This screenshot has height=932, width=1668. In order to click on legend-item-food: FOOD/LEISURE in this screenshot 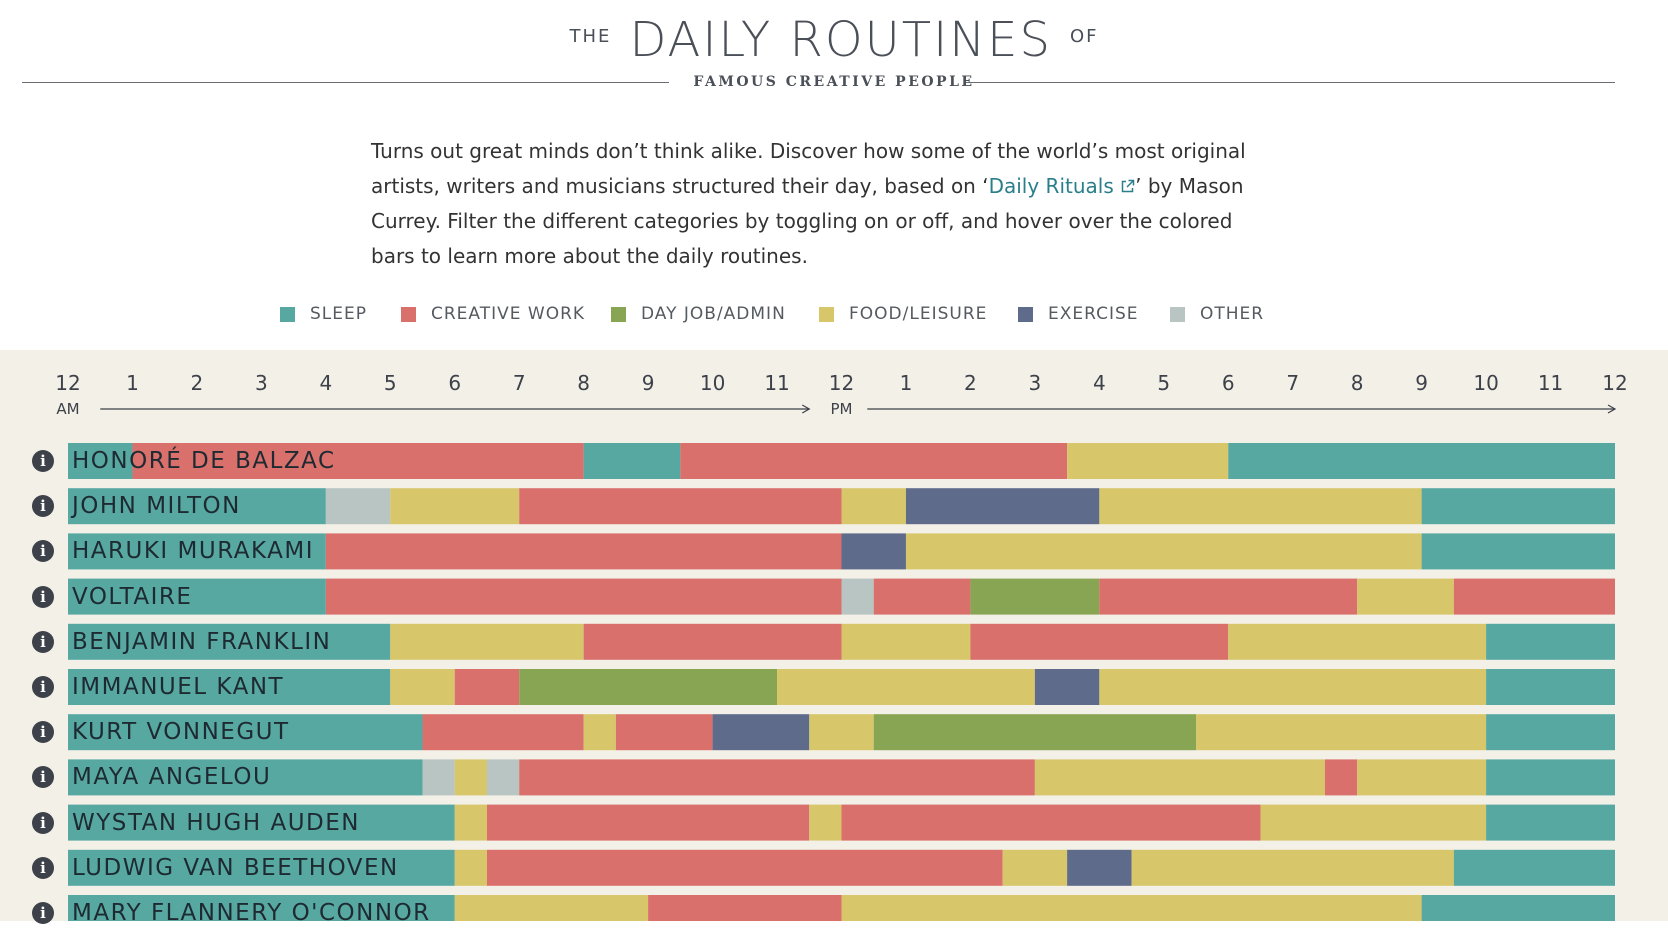, I will do `click(903, 314)`.